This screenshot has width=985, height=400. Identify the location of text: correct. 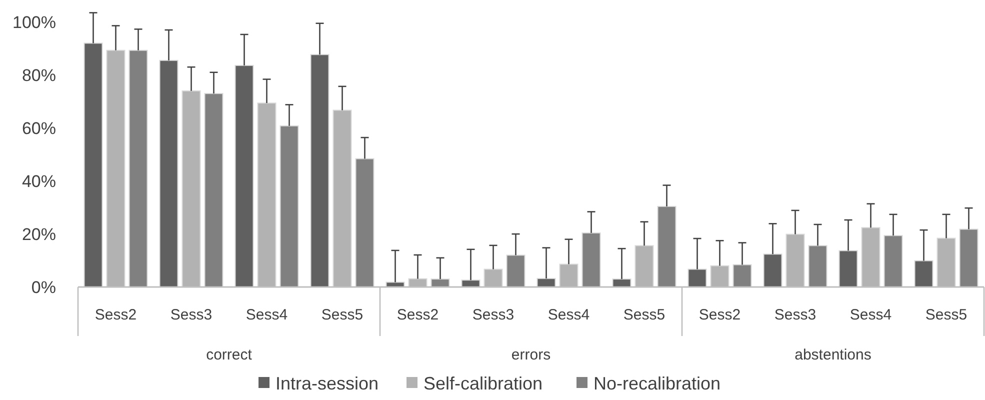
(229, 355).